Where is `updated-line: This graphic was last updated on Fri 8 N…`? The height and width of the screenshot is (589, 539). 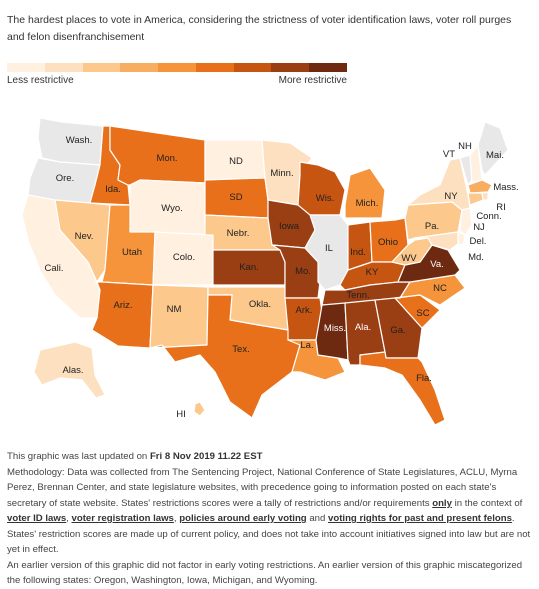
updated-line: This graphic was last updated on Fri 8 N… is located at coordinates (269, 457).